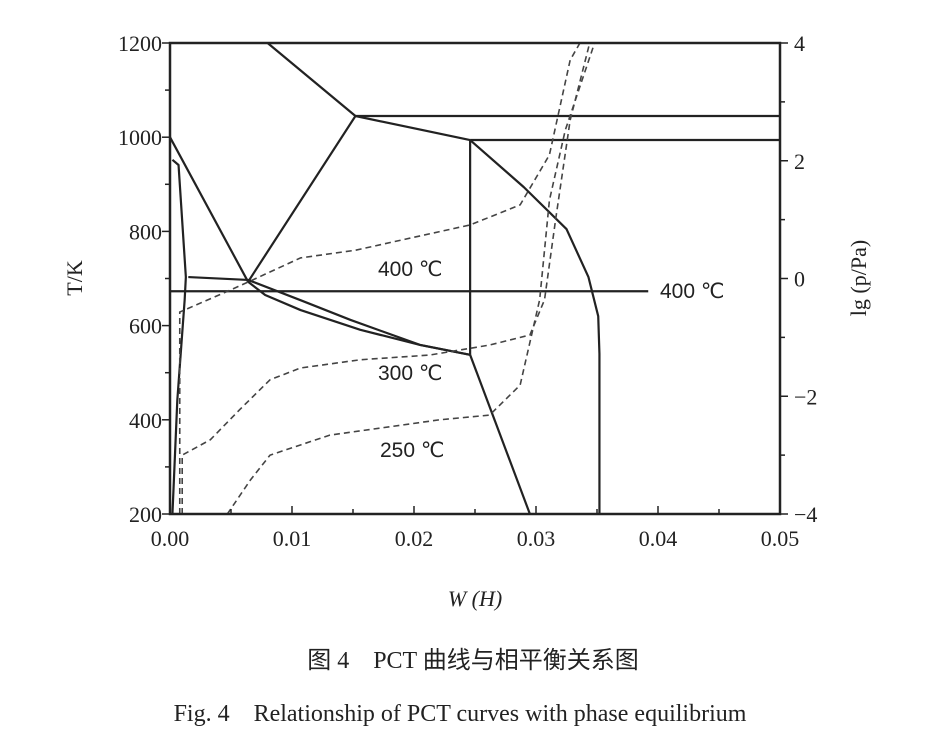 Image resolution: width=946 pixels, height=755 pixels. What do you see at coordinates (780, 538) in the screenshot?
I see `x-tick-label: 0.05` at bounding box center [780, 538].